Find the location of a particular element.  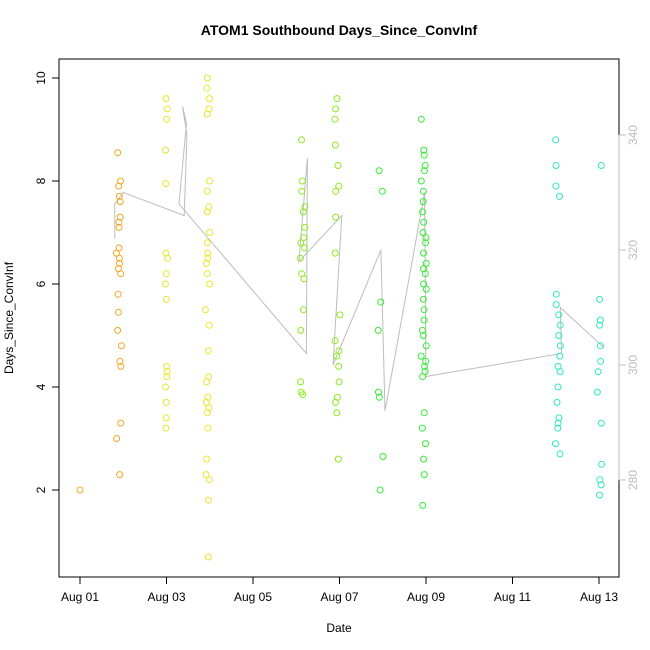

x-tick-label: Aug 03 is located at coordinates (166, 597).